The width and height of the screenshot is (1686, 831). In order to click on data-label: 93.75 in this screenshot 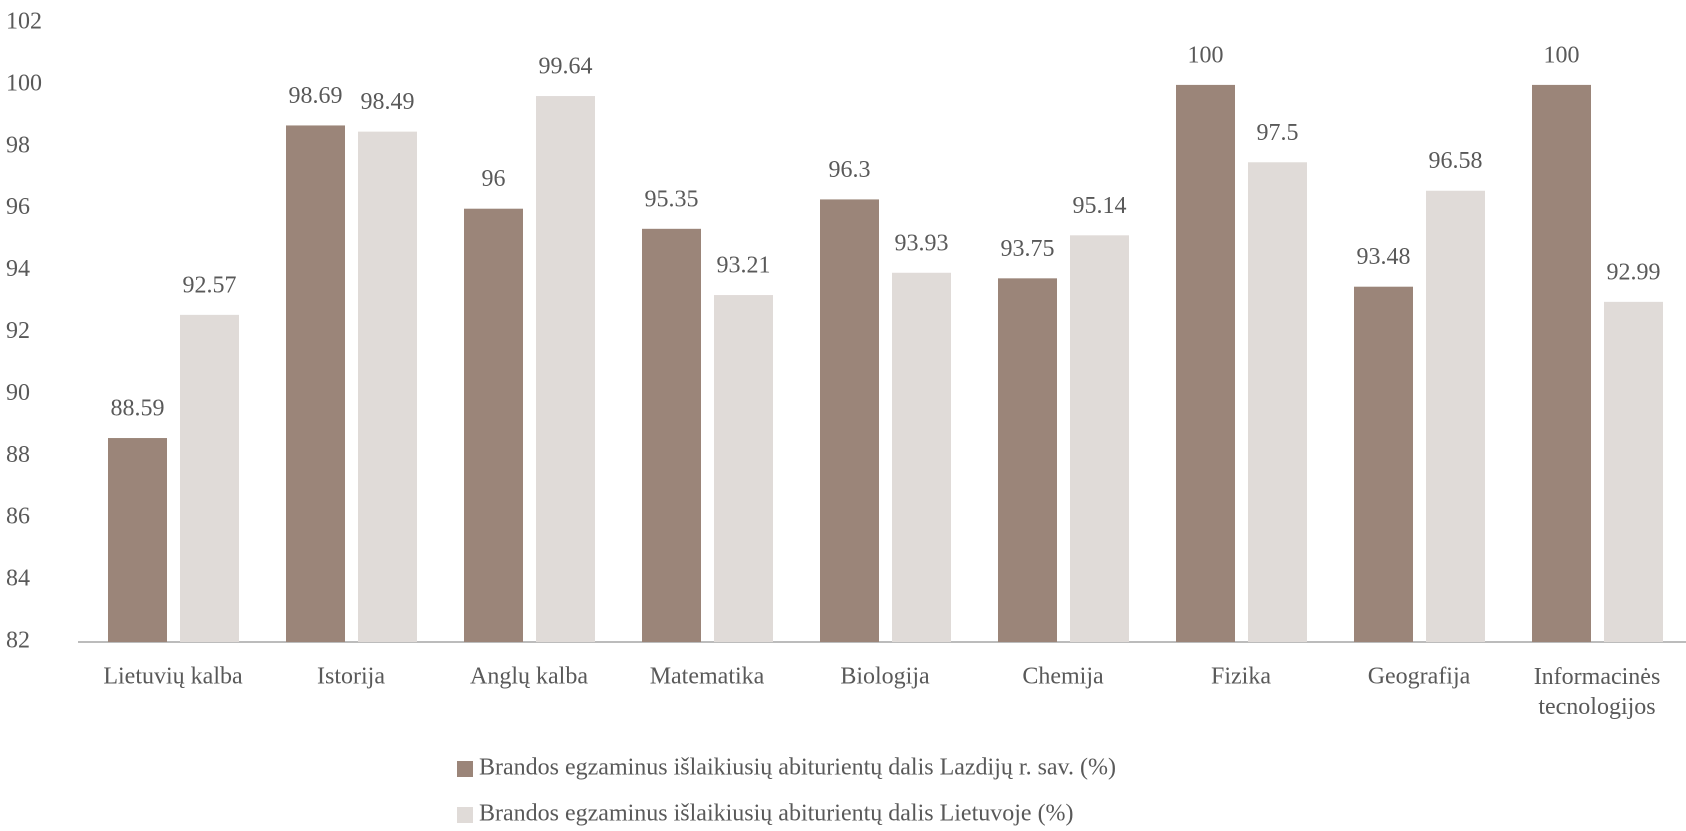, I will do `click(1028, 249)`.